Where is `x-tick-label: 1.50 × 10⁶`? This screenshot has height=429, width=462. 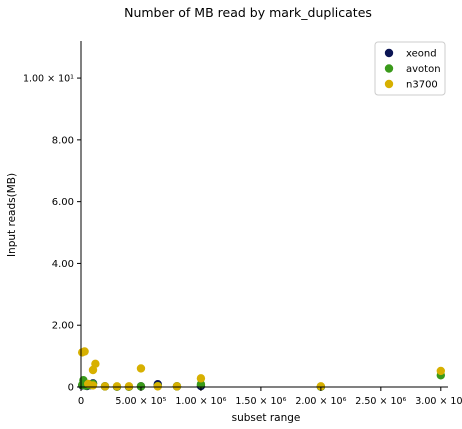
x-tick-label: 1.50 × 10⁶ is located at coordinates (260, 401).